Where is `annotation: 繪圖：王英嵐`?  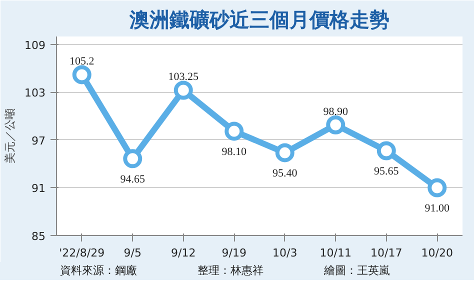
annotation: 繪圖：王英嵐 is located at coordinates (357, 271).